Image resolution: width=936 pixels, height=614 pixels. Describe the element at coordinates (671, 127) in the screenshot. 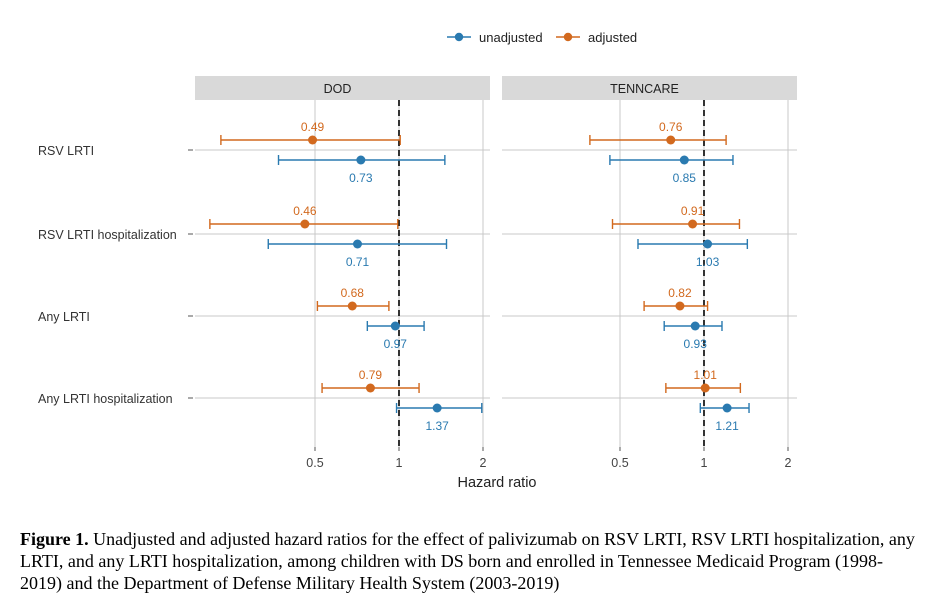

I see `estimate-label-adjusted: 0.76` at that location.